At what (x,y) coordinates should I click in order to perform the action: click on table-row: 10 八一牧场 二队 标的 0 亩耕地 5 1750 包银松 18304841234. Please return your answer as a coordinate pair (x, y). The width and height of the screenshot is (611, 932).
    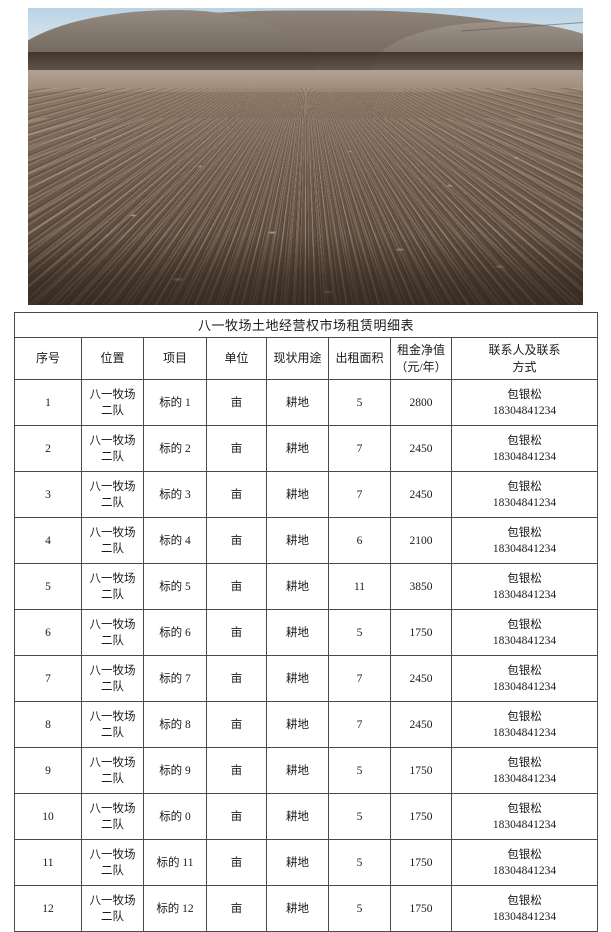
    Looking at the image, I should click on (306, 816).